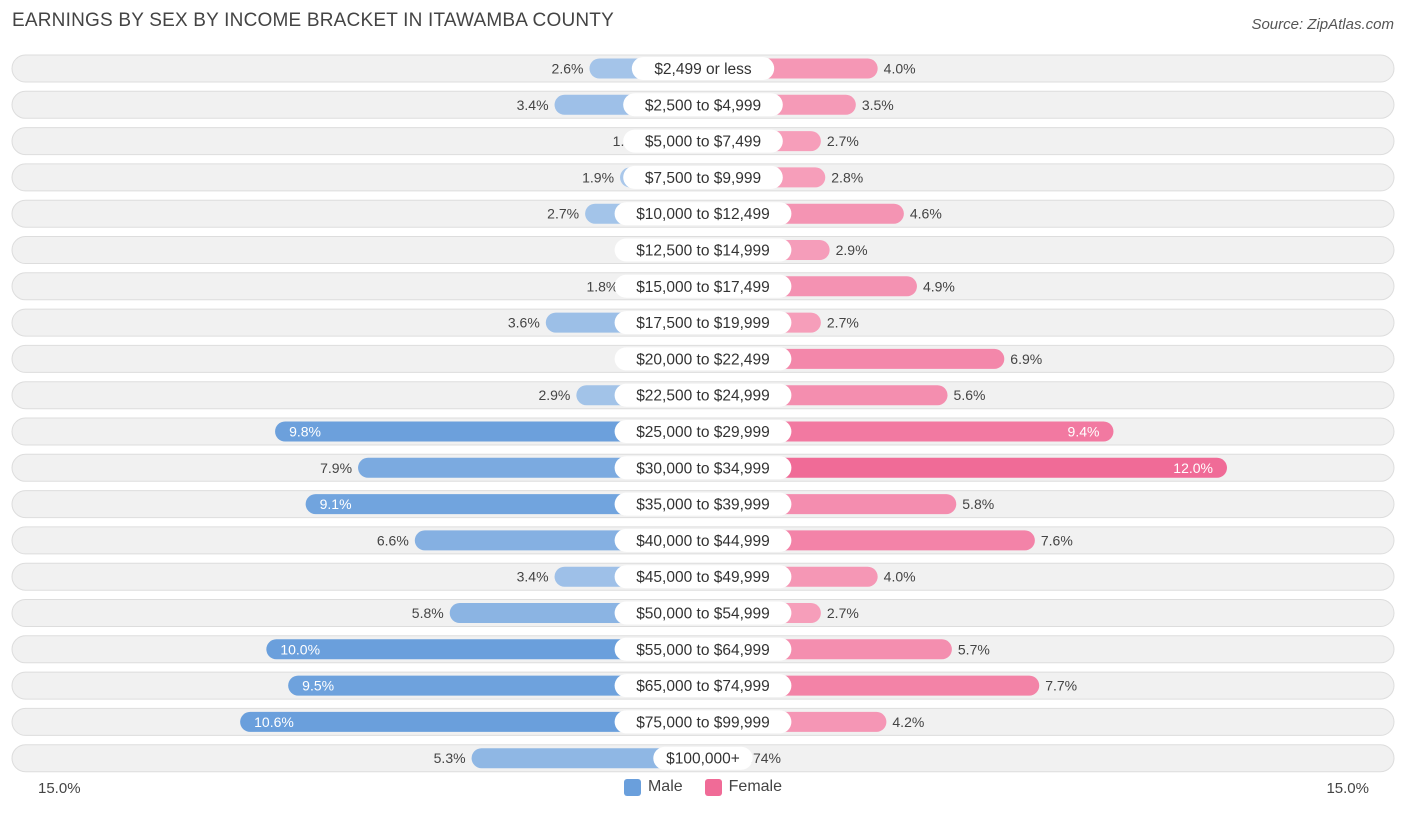  What do you see at coordinates (318, 686) in the screenshot?
I see `male-value-label: 9.5%` at bounding box center [318, 686].